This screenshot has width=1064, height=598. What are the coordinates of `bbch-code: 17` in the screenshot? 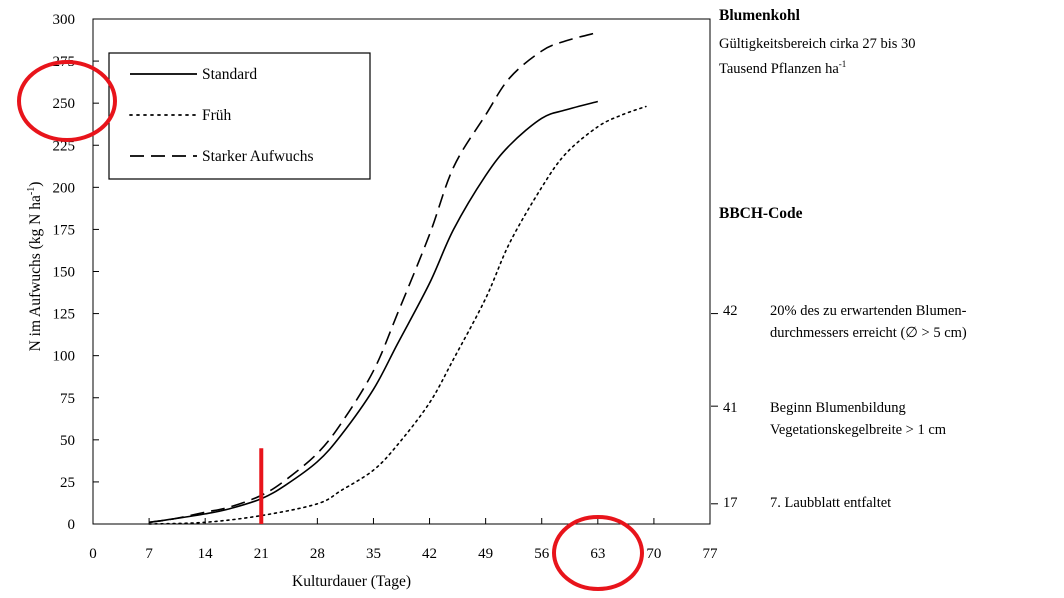 It's located at (730, 503).